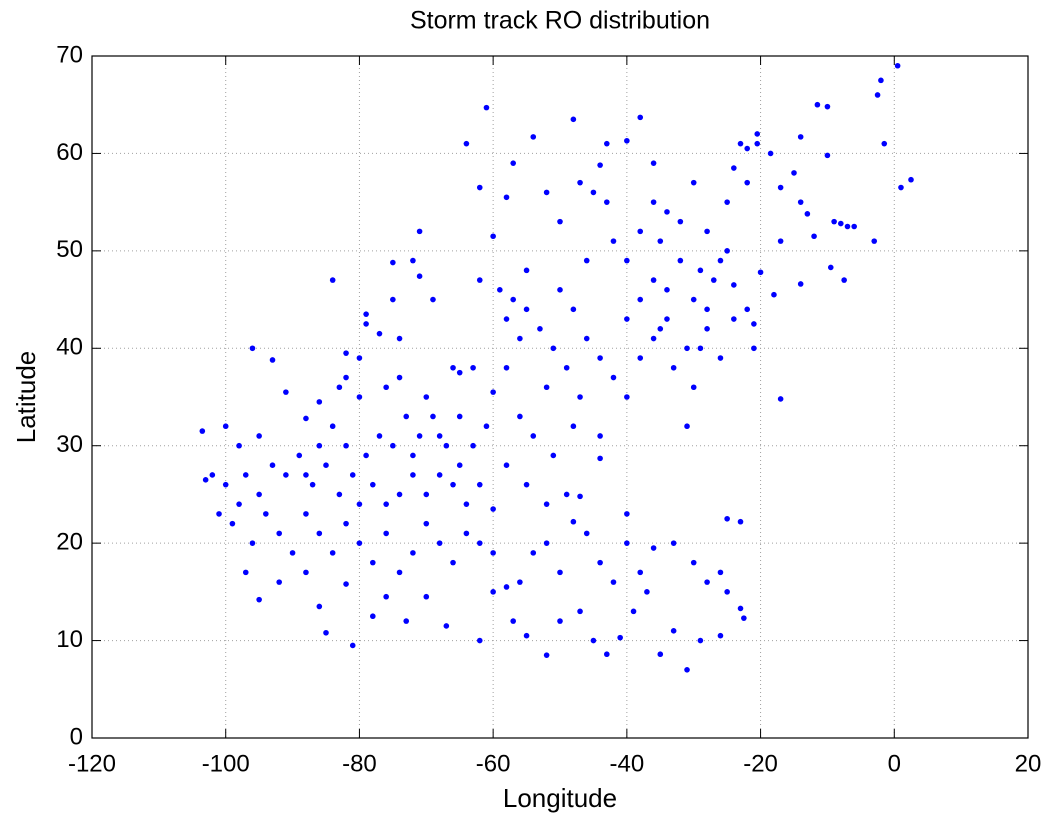 The height and width of the screenshot is (825, 1052). What do you see at coordinates (69, 541) in the screenshot?
I see `y-tick-label: 20` at bounding box center [69, 541].